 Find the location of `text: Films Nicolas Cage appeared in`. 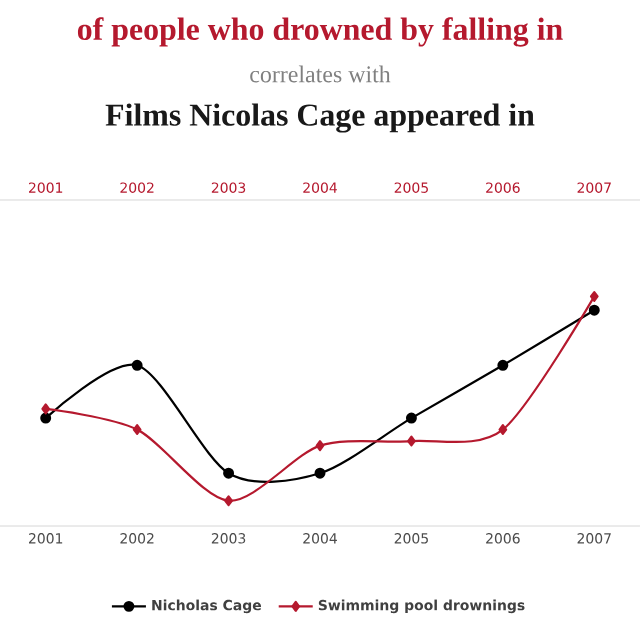

text: Films Nicolas Cage appeared in is located at coordinates (320, 118).